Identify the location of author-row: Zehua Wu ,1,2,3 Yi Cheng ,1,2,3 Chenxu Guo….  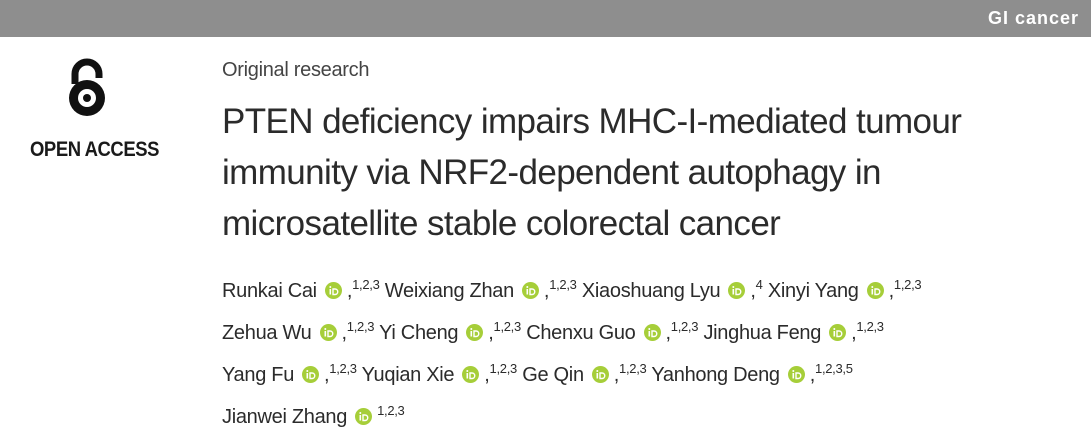
(571, 331).